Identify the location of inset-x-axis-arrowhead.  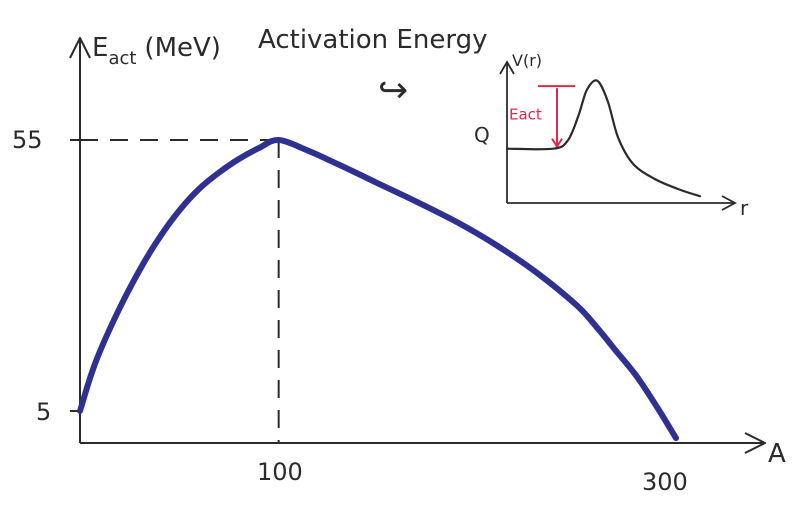
(729, 203).